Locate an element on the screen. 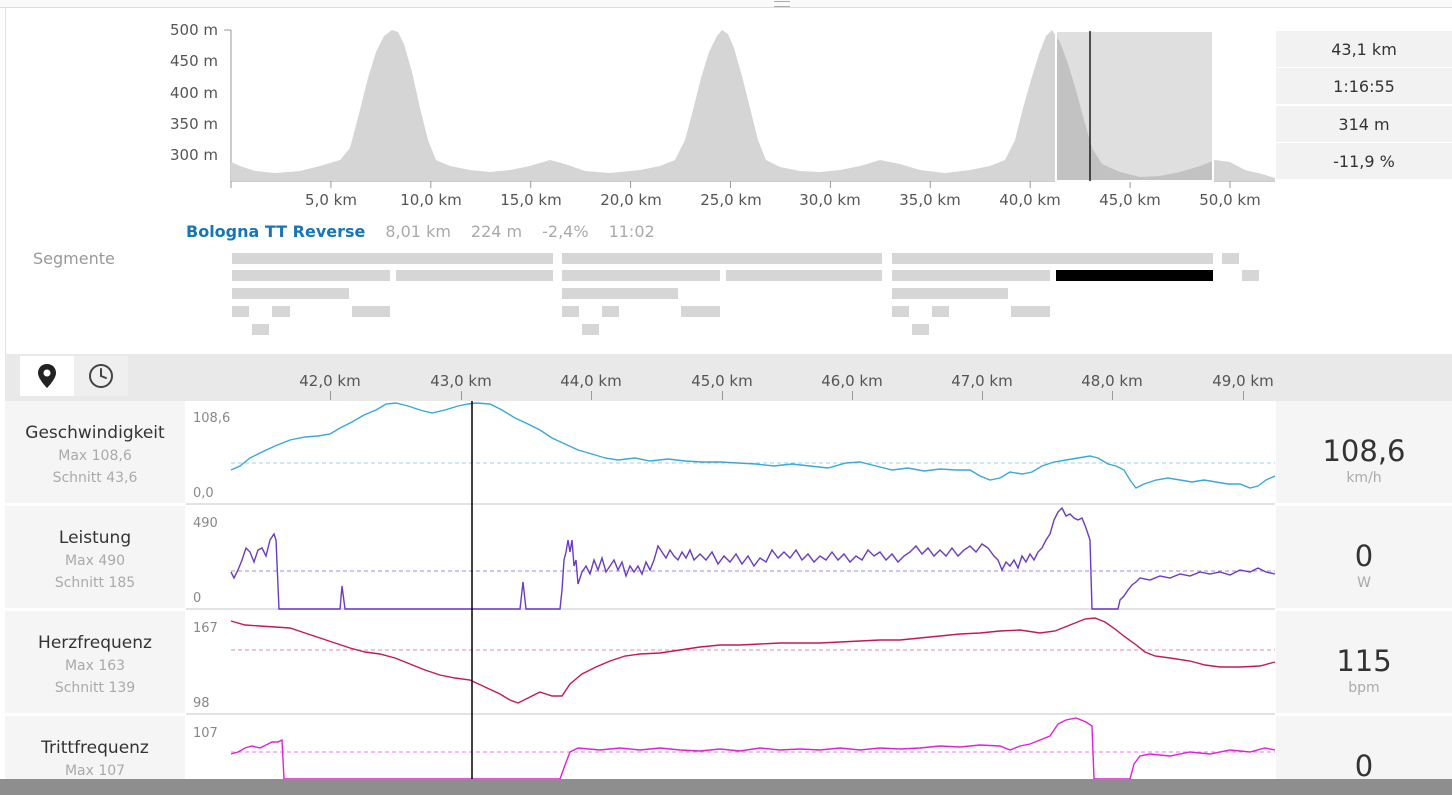  elevation-y-label: 500 m is located at coordinates (193, 30).